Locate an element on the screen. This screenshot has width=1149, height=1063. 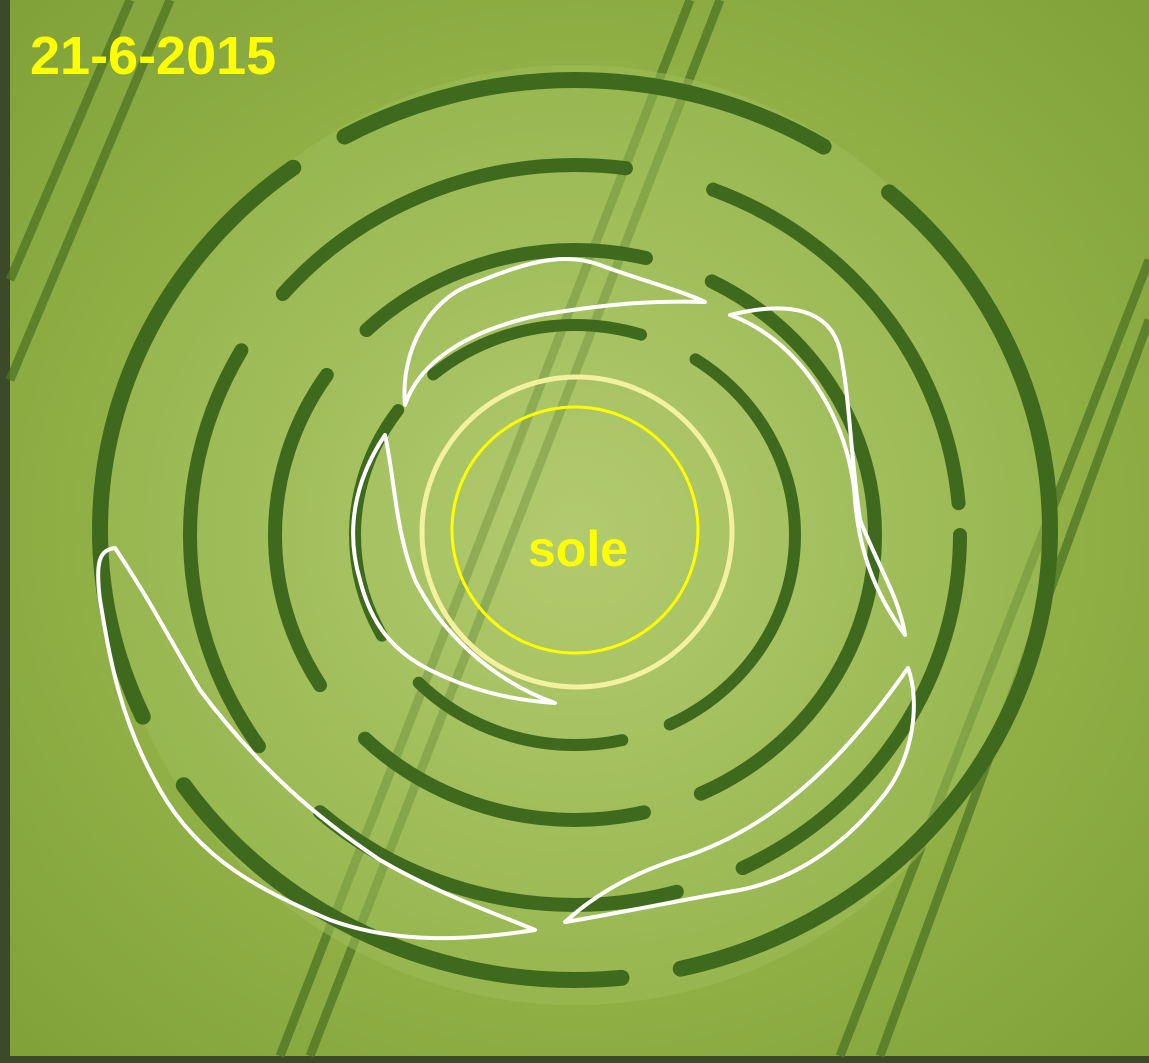
date-label: 21-6-2015 is located at coordinates (153, 56).